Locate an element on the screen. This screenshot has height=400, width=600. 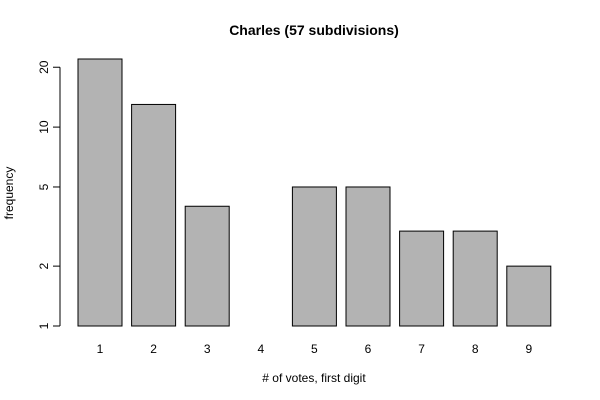
y-axis: 1 2 5 10 20 is located at coordinates (49, 194).